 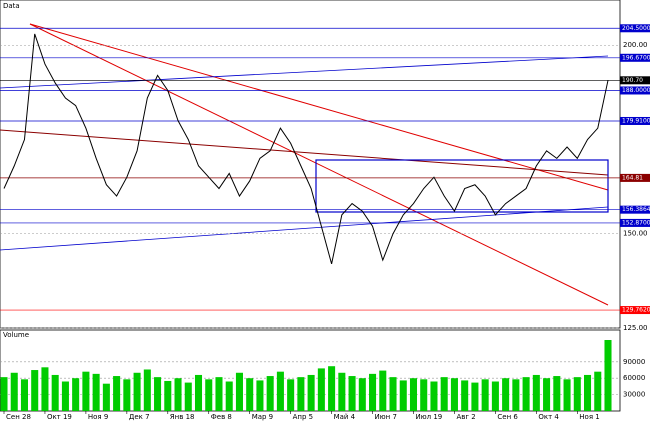 What do you see at coordinates (59, 417) in the screenshot?
I see `x-tick-label: Окт 19` at bounding box center [59, 417].